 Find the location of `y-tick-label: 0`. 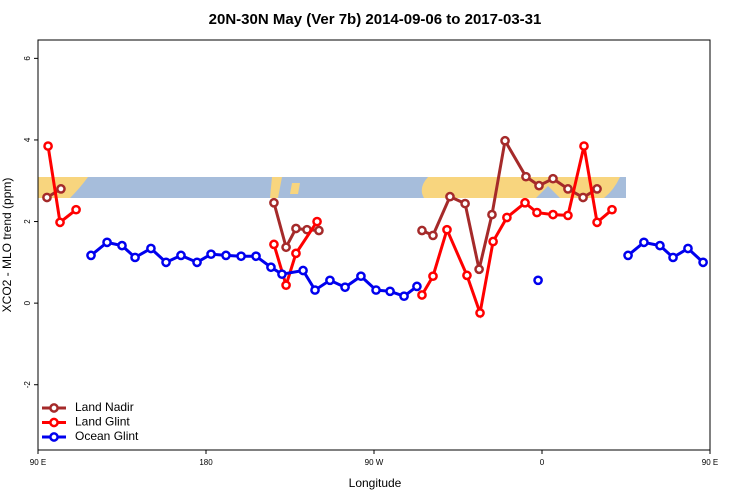

y-tick-label: 0 is located at coordinates (27, 302).